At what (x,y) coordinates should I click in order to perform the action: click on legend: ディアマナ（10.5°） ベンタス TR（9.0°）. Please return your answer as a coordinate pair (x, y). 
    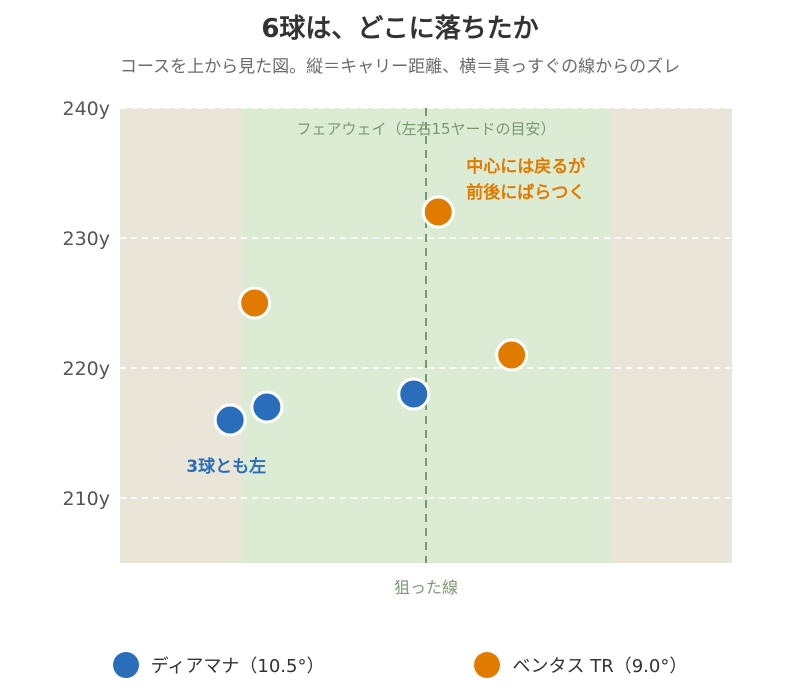
    Looking at the image, I should click on (400, 665).